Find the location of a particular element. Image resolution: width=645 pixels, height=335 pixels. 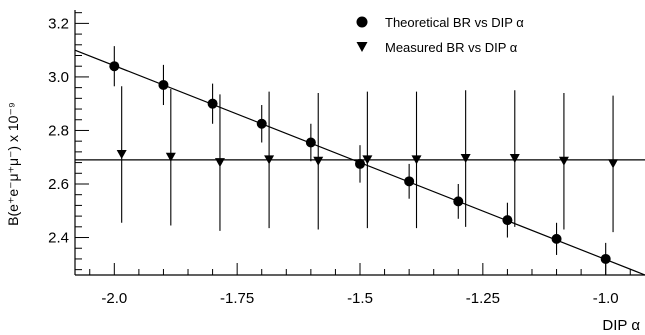

y-tick-label: 2.6 is located at coordinates (58, 184).